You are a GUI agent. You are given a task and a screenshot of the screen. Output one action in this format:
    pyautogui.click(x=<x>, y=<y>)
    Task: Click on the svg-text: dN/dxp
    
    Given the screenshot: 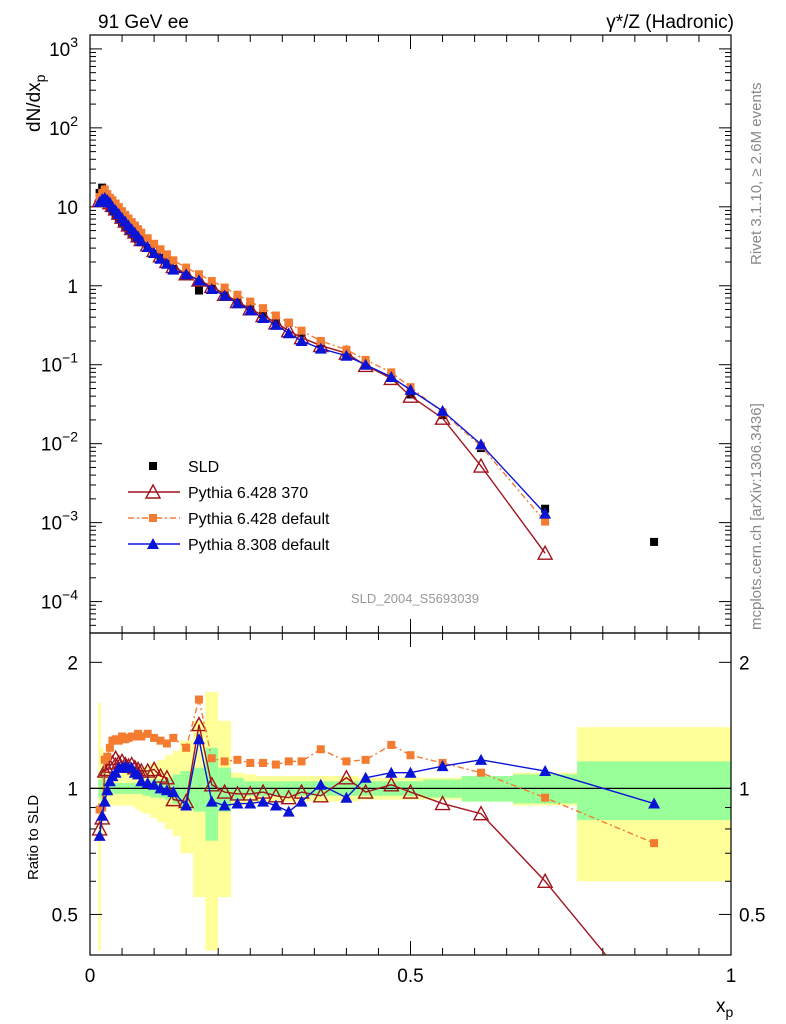 What is the action you would take?
    pyautogui.click(x=36, y=103)
    